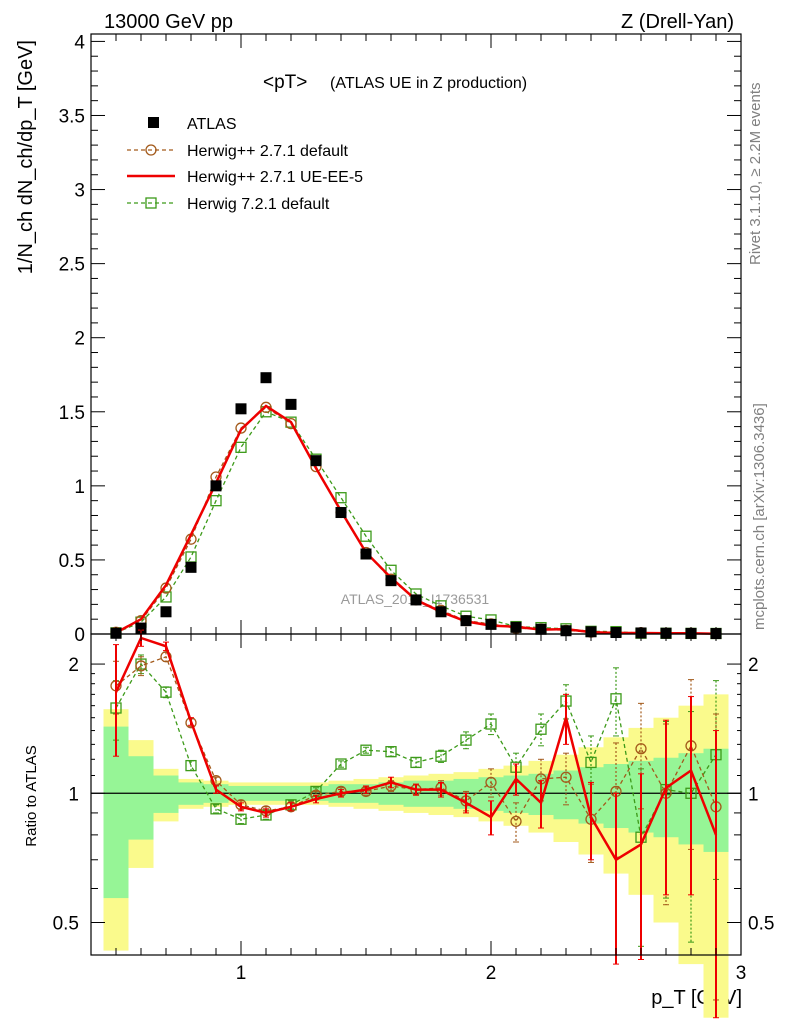 Image resolution: width=786 pixels, height=1024 pixels. I want to click on energy-label: 13000 GeV pp, so click(168, 22).